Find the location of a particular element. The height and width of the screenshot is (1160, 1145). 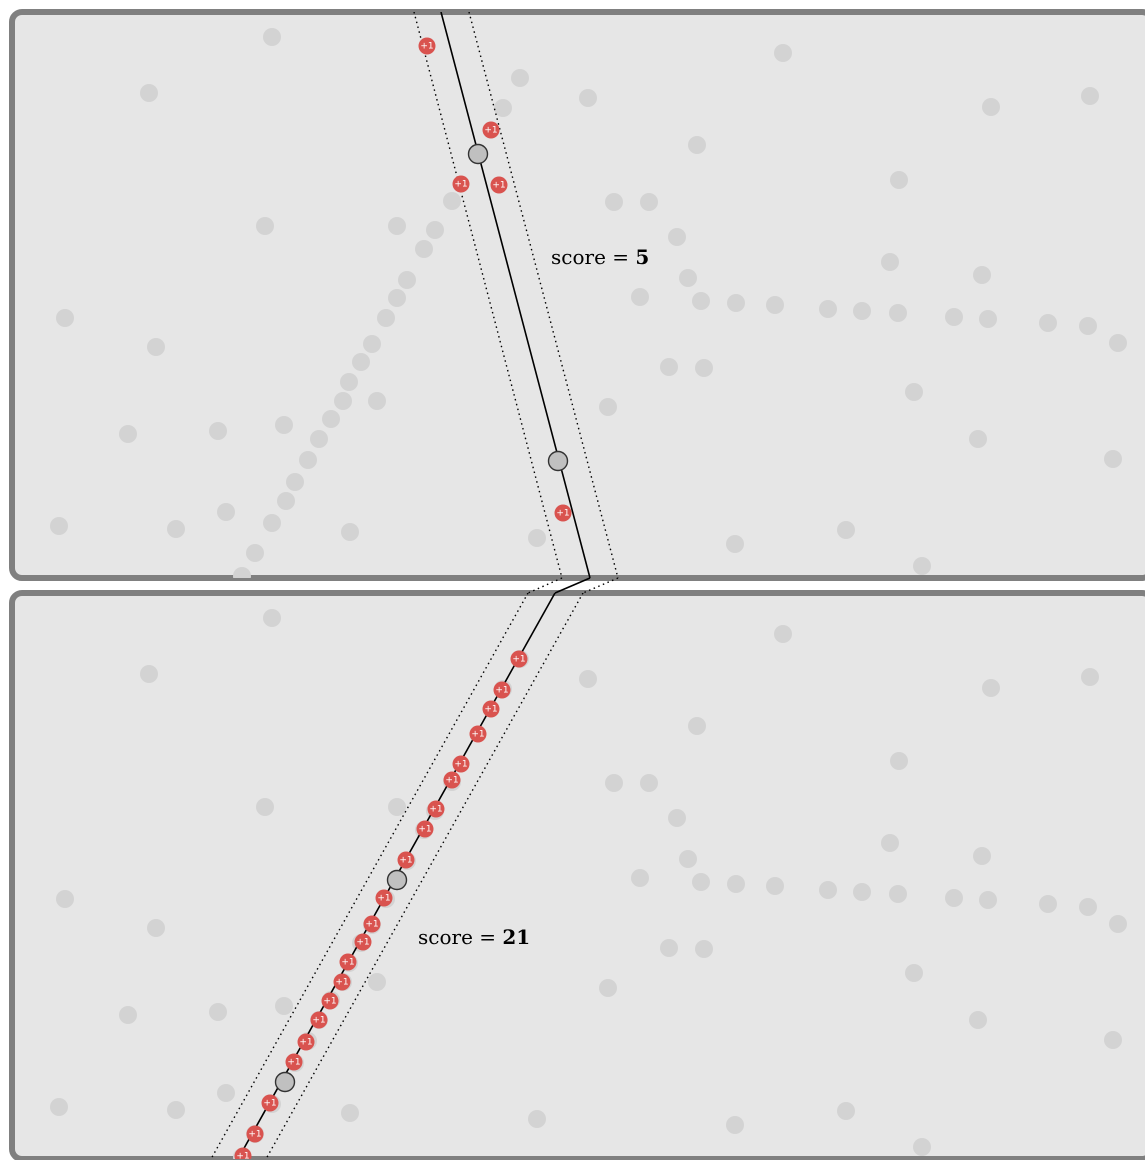

sample-point is located at coordinates (285, 1082).